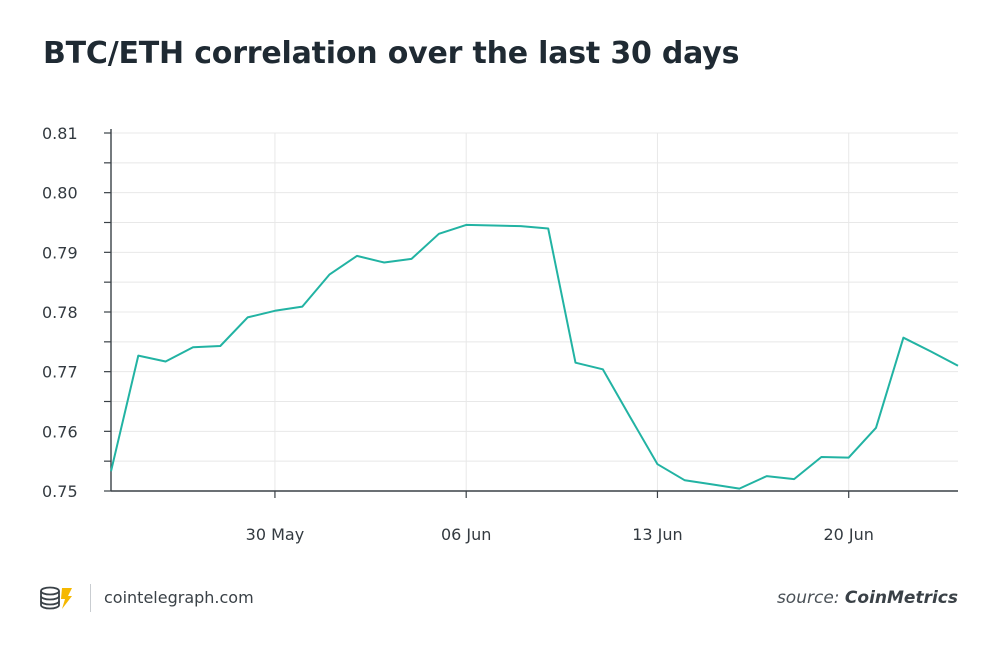  I want to click on footer-separator, so click(90, 598).